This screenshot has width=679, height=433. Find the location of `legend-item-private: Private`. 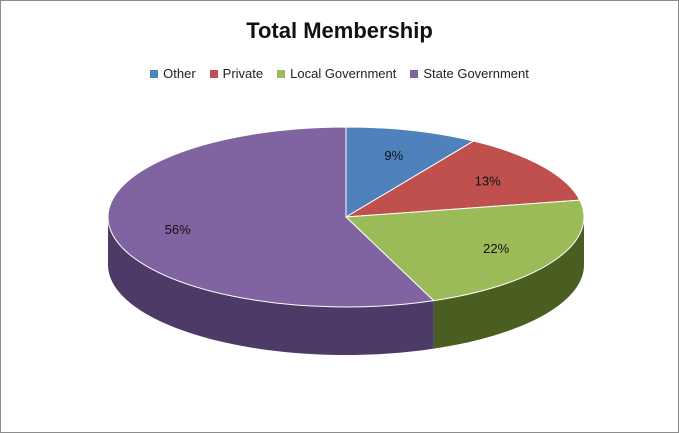

legend-item-private: Private is located at coordinates (236, 73).